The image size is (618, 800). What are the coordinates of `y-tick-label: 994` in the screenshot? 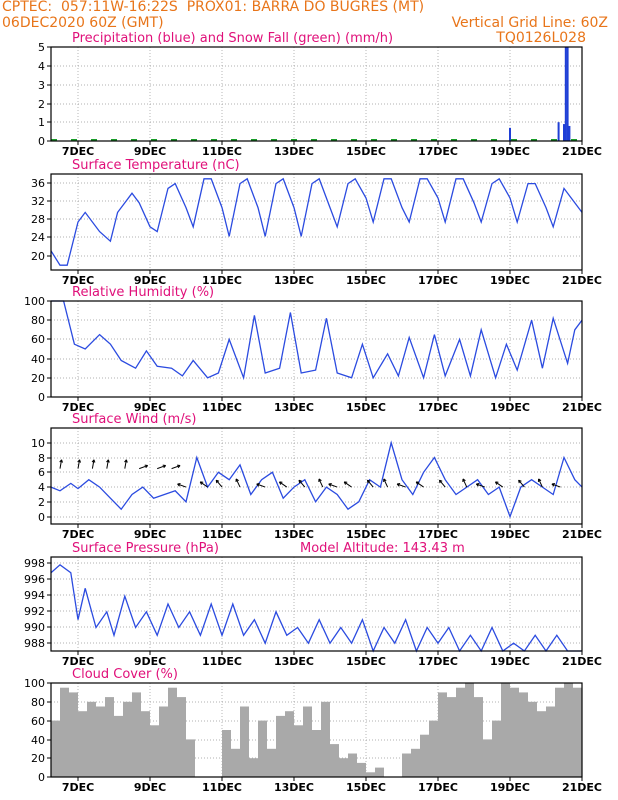 It's located at (34, 595).